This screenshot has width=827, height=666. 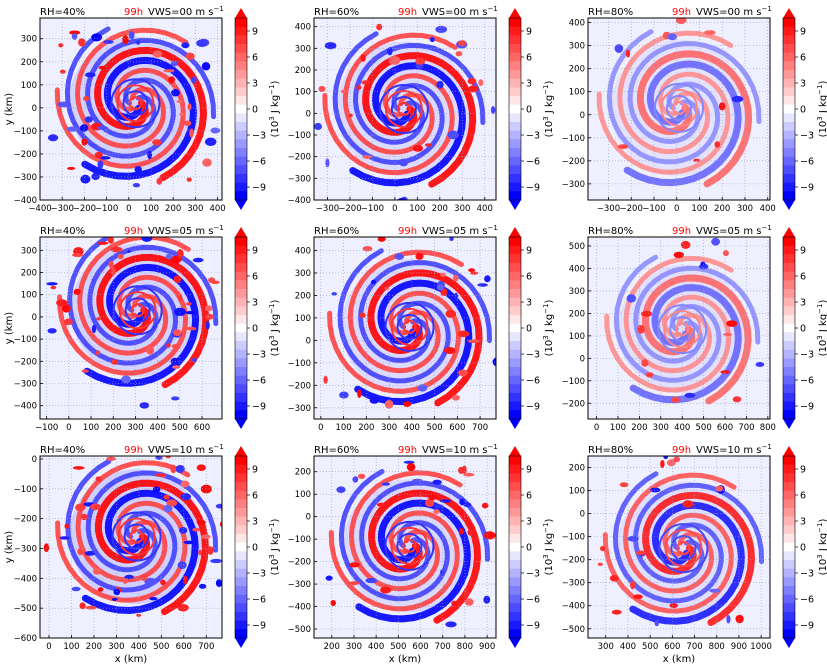 What do you see at coordinates (699, 209) in the screenshot?
I see `x-tick-label: 100` at bounding box center [699, 209].